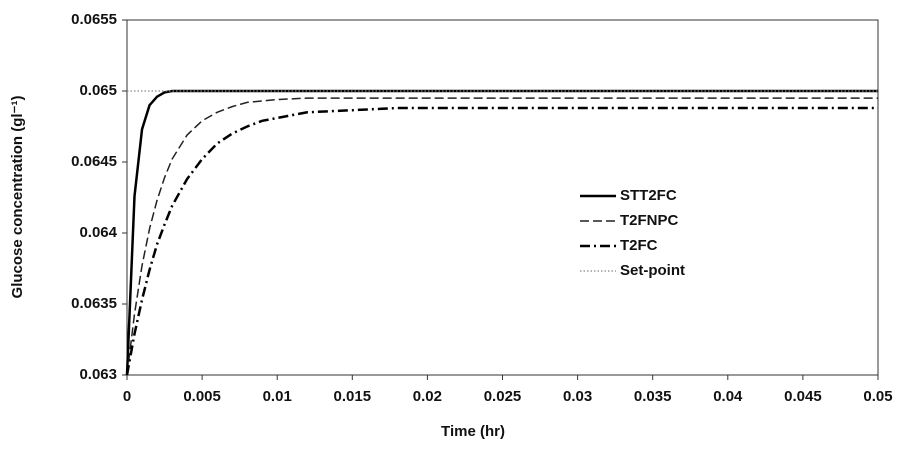 This screenshot has height=451, width=903. Describe the element at coordinates (94, 161) in the screenshot. I see `y-tick-label: 0.0645` at that location.